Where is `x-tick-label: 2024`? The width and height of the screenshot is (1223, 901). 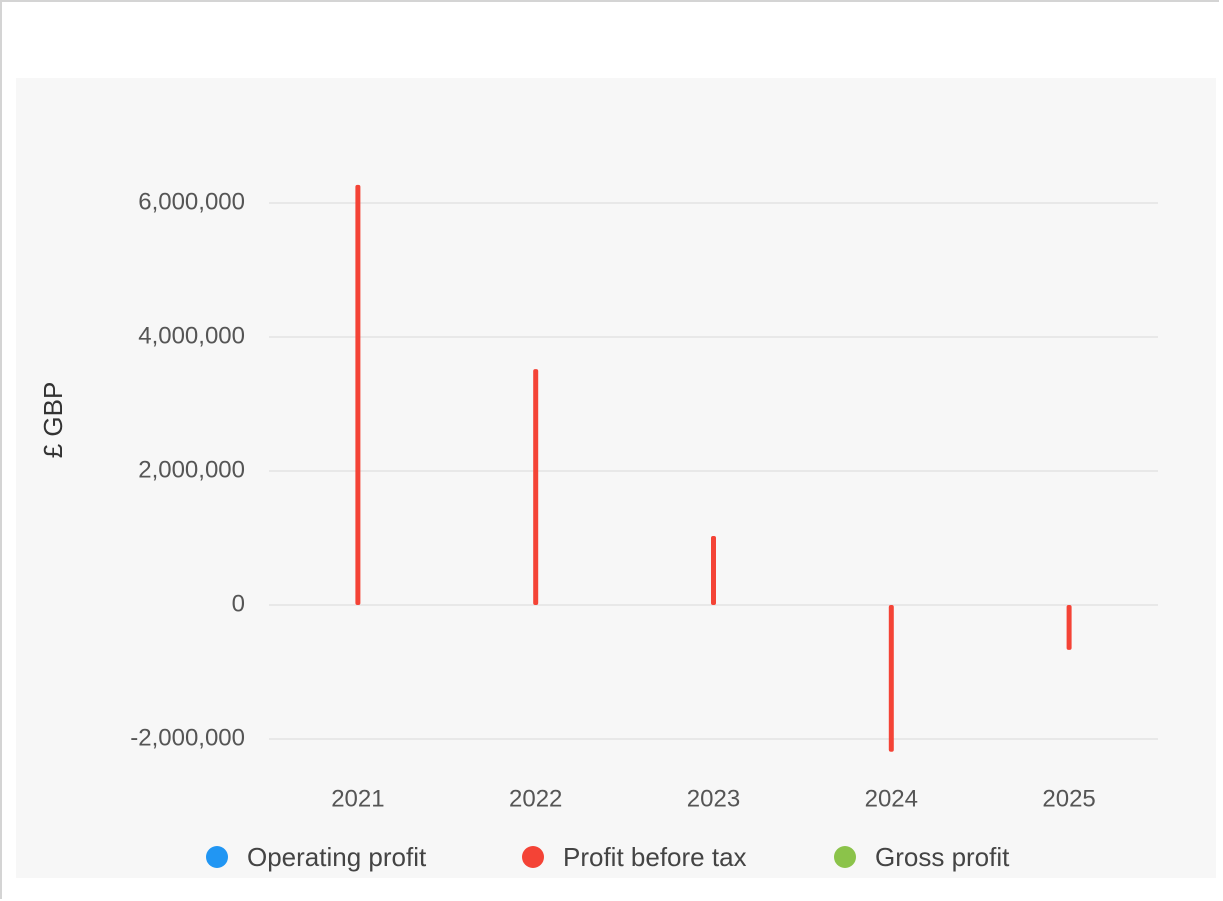
x-tick-label: 2024 is located at coordinates (891, 798).